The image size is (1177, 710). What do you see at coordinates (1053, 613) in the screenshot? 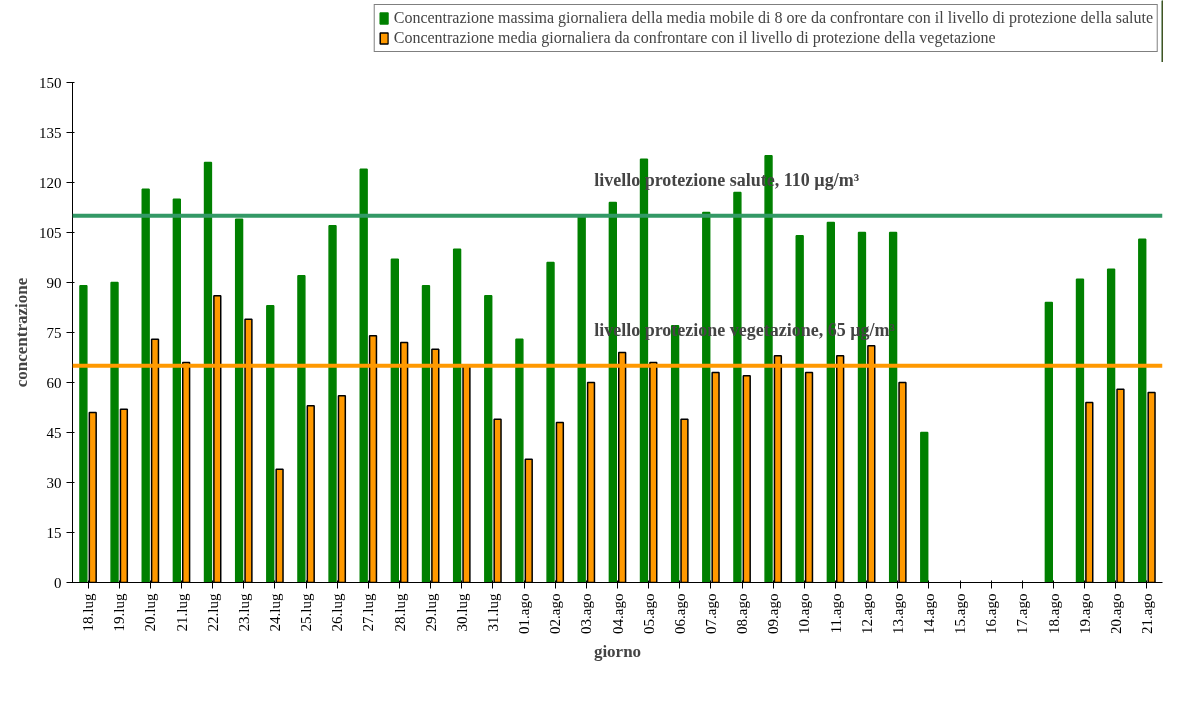
I see `x-tick-label: 18.ago` at bounding box center [1053, 613].